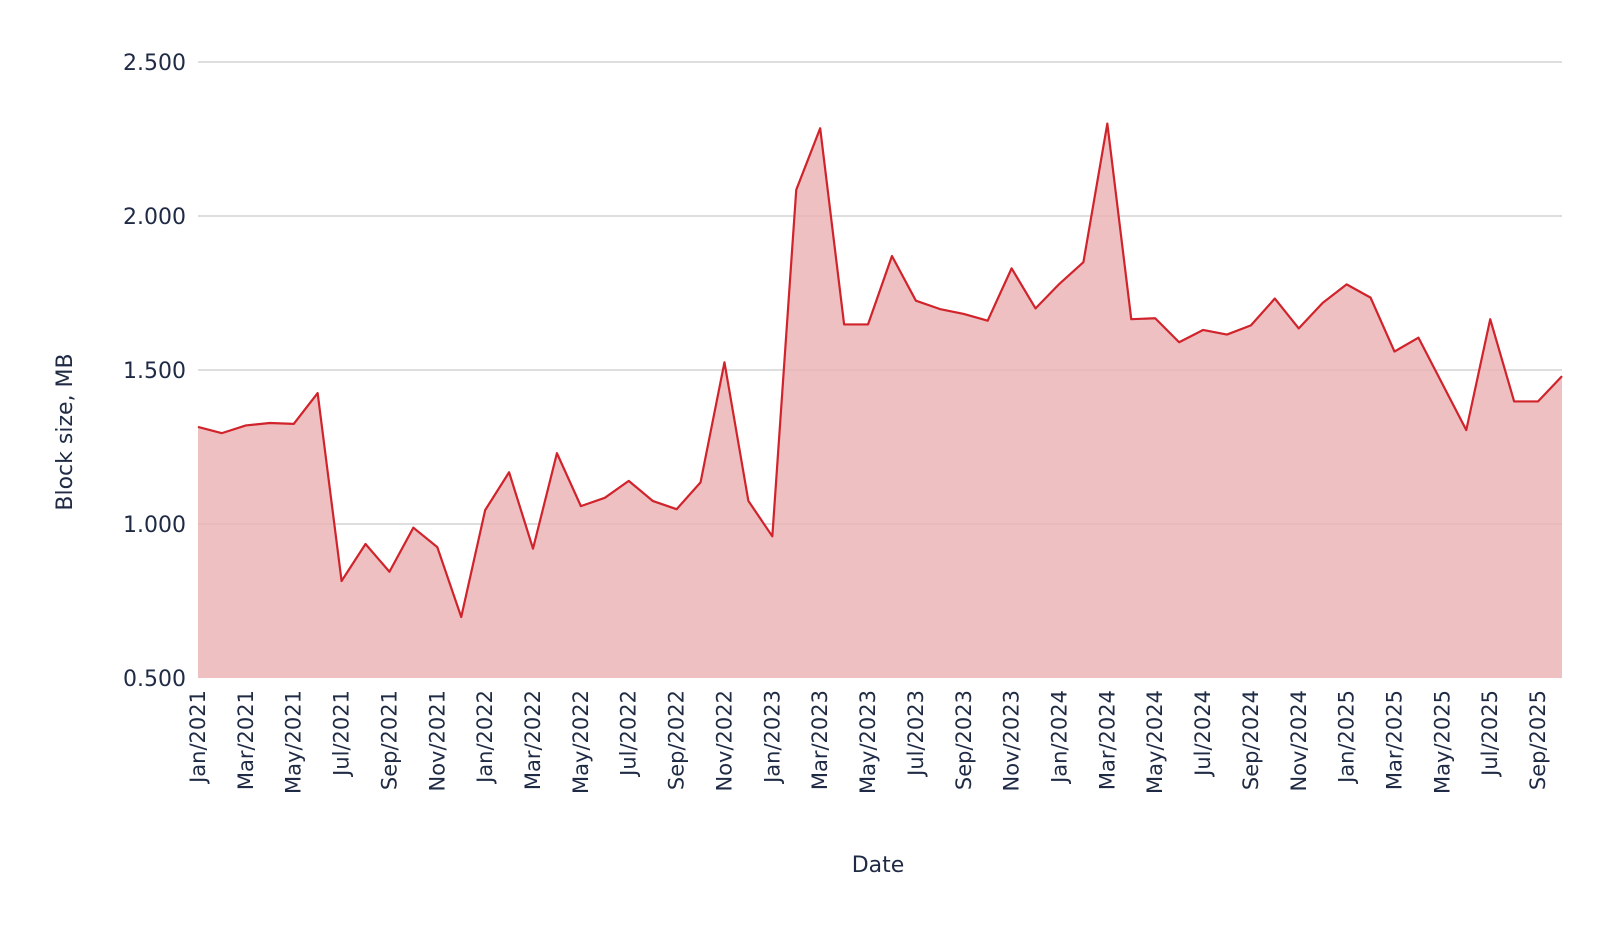 The image size is (1600, 928). I want to click on y-axis-ticks: 0.500 1.000 1.500 2.000 2.500, so click(154, 371).